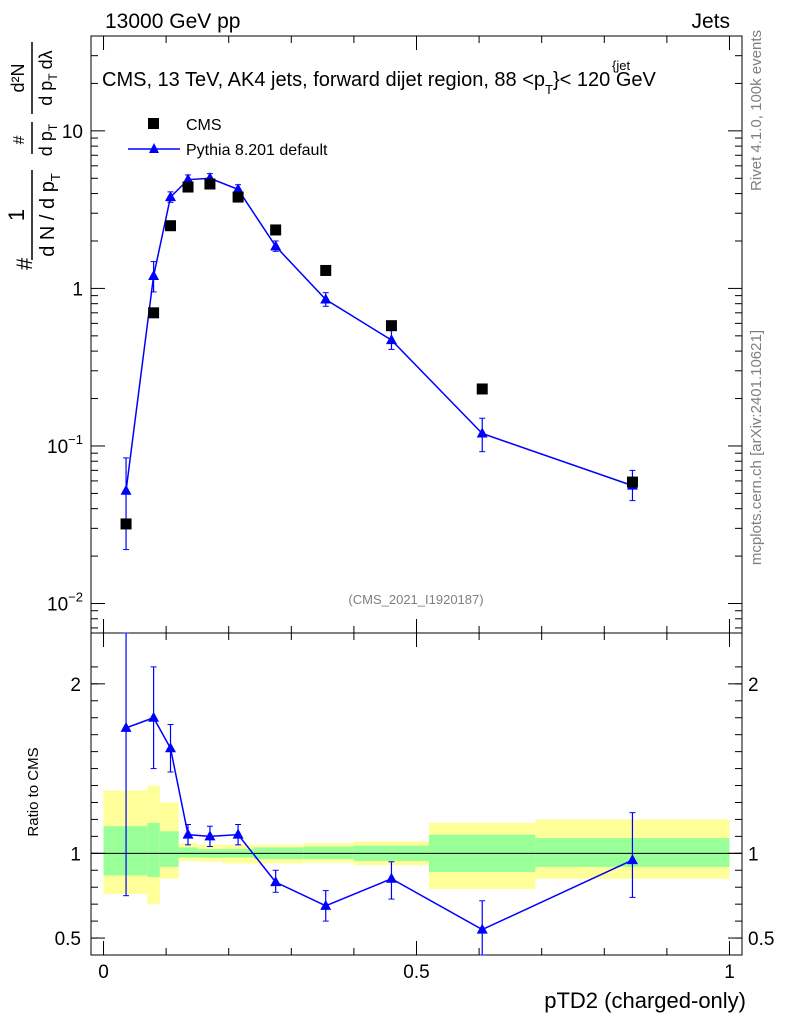  What do you see at coordinates (710, 21) in the screenshot?
I see `header-right: Jets` at bounding box center [710, 21].